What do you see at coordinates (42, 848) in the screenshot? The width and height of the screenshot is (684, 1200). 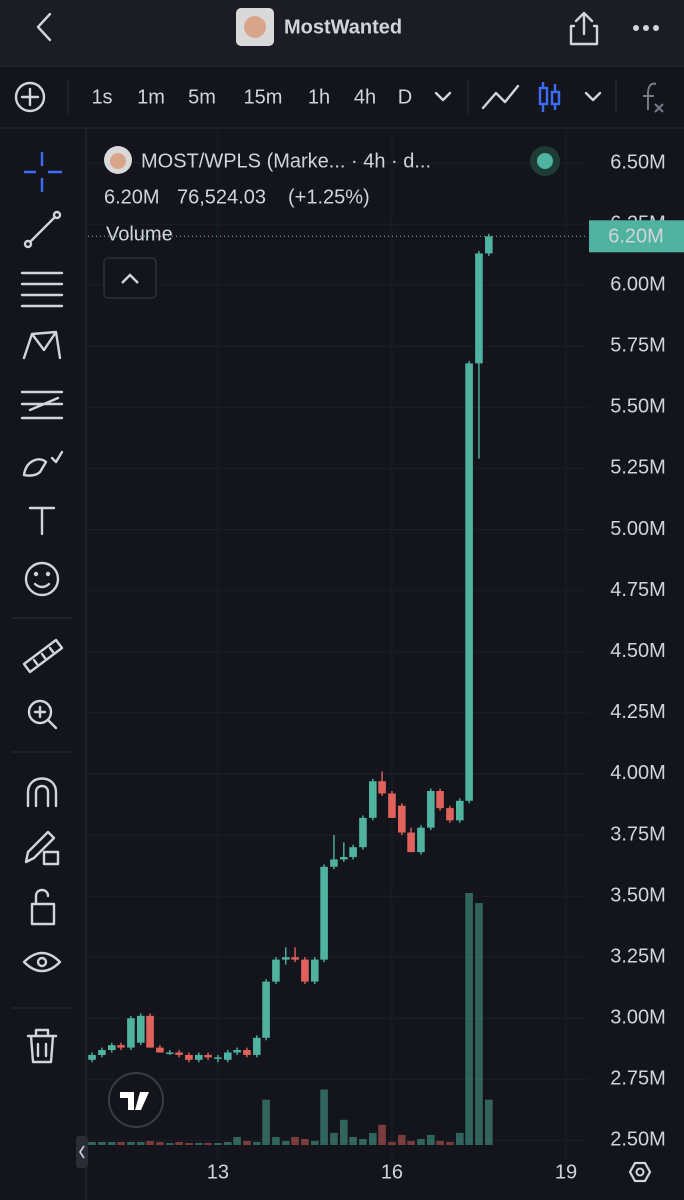 I see `lock-drawing-tool` at bounding box center [42, 848].